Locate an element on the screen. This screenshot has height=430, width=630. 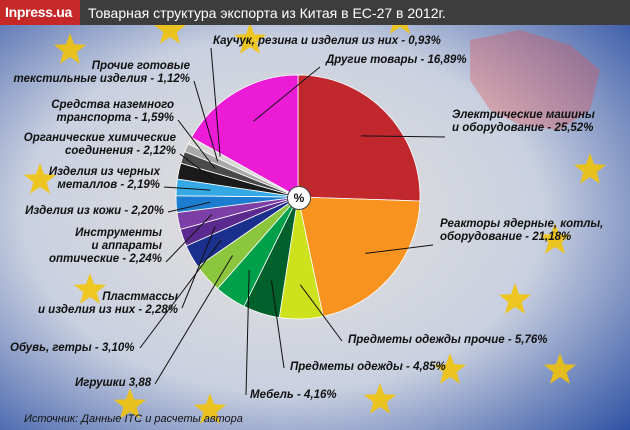
slice-label-6: Игрушки 3,88 is located at coordinates (113, 383).